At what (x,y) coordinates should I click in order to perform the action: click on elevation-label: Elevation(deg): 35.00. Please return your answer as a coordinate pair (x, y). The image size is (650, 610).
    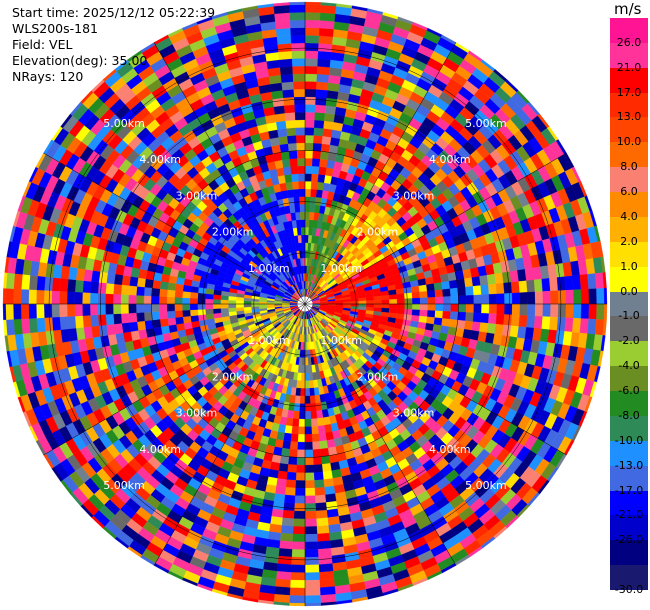
    Looking at the image, I should click on (80, 60).